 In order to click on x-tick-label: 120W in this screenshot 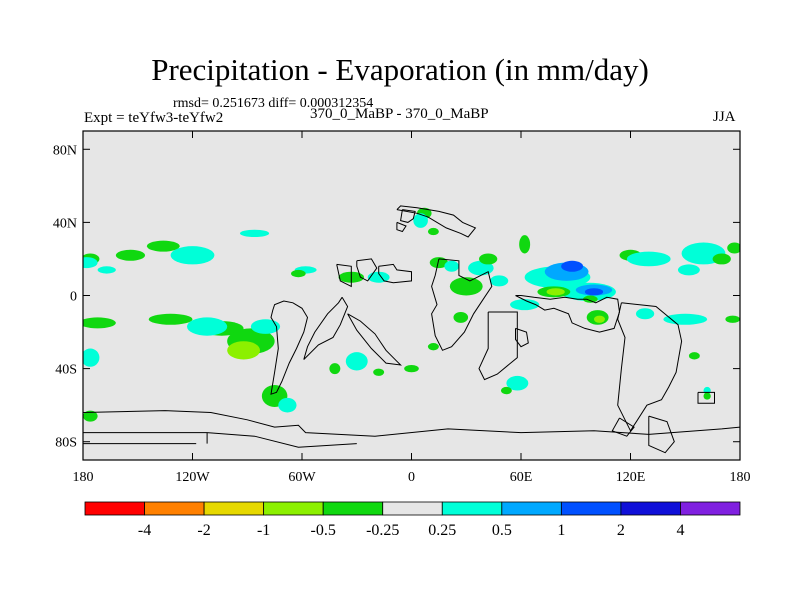, I will do `click(192, 477)`.